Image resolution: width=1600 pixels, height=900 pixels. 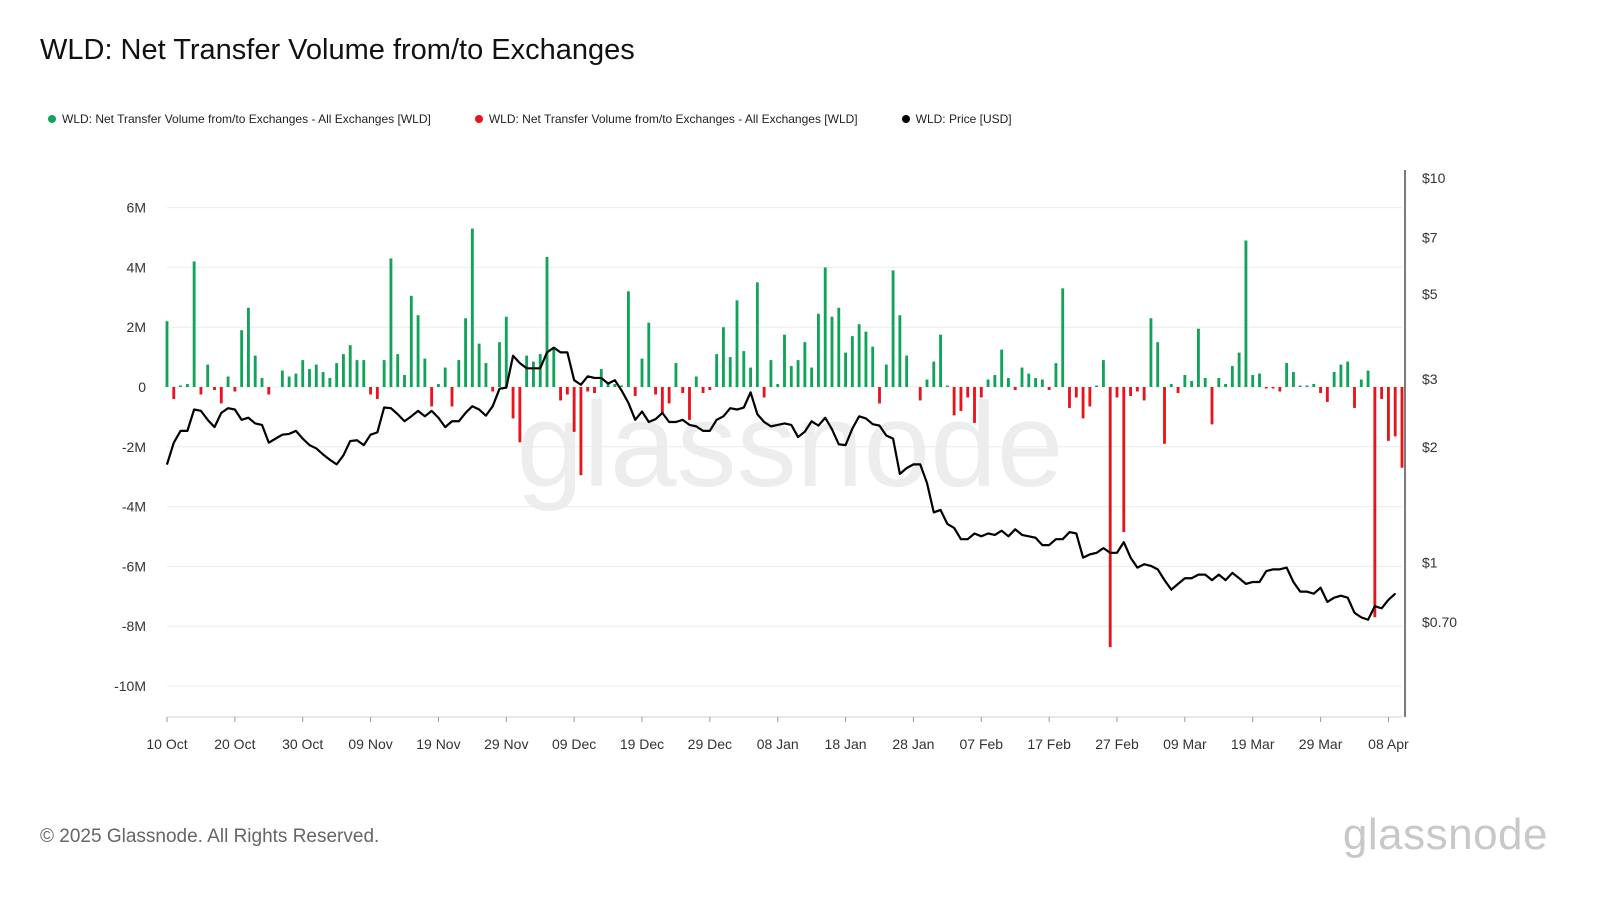 I want to click on x-tick-label: 29 Mar, so click(x=1321, y=744).